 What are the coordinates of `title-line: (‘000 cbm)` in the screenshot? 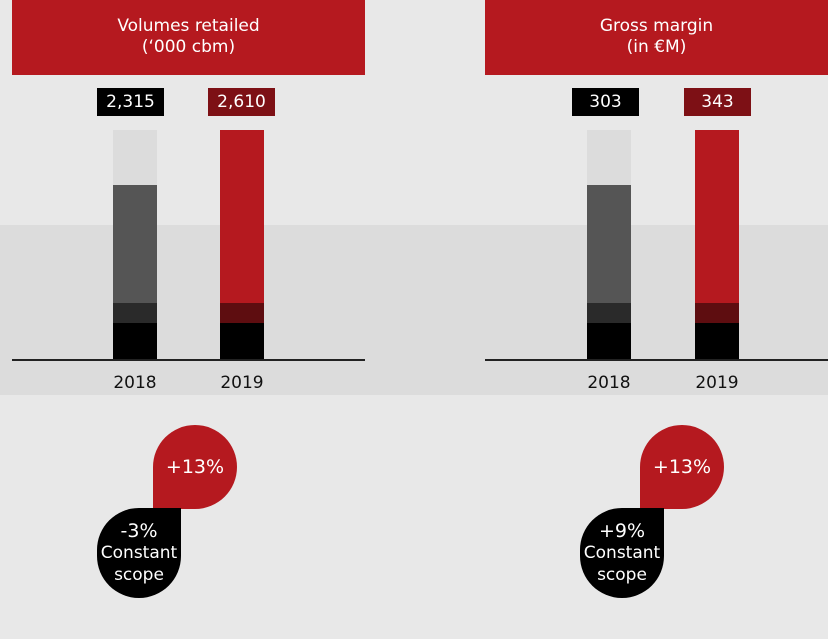 It's located at (188, 47).